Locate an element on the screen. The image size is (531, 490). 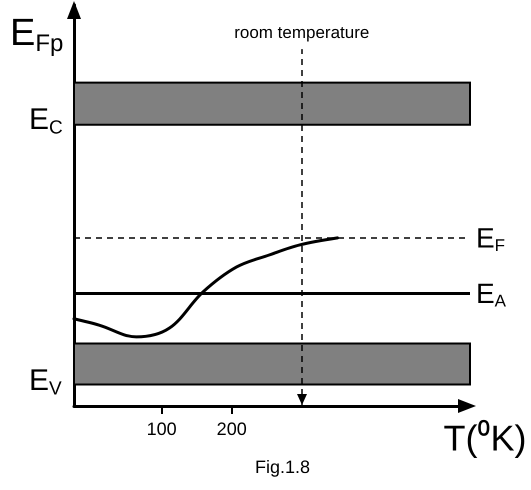
x-tick-label: 100 is located at coordinates (161, 429).